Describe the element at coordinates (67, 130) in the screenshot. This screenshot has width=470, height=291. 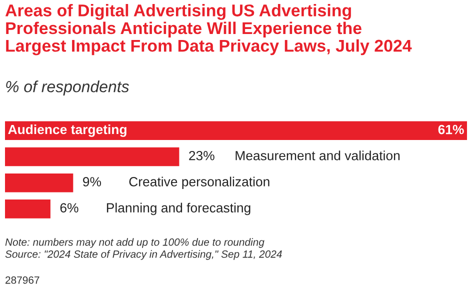
I see `y-tick-label: Audience targeting` at that location.